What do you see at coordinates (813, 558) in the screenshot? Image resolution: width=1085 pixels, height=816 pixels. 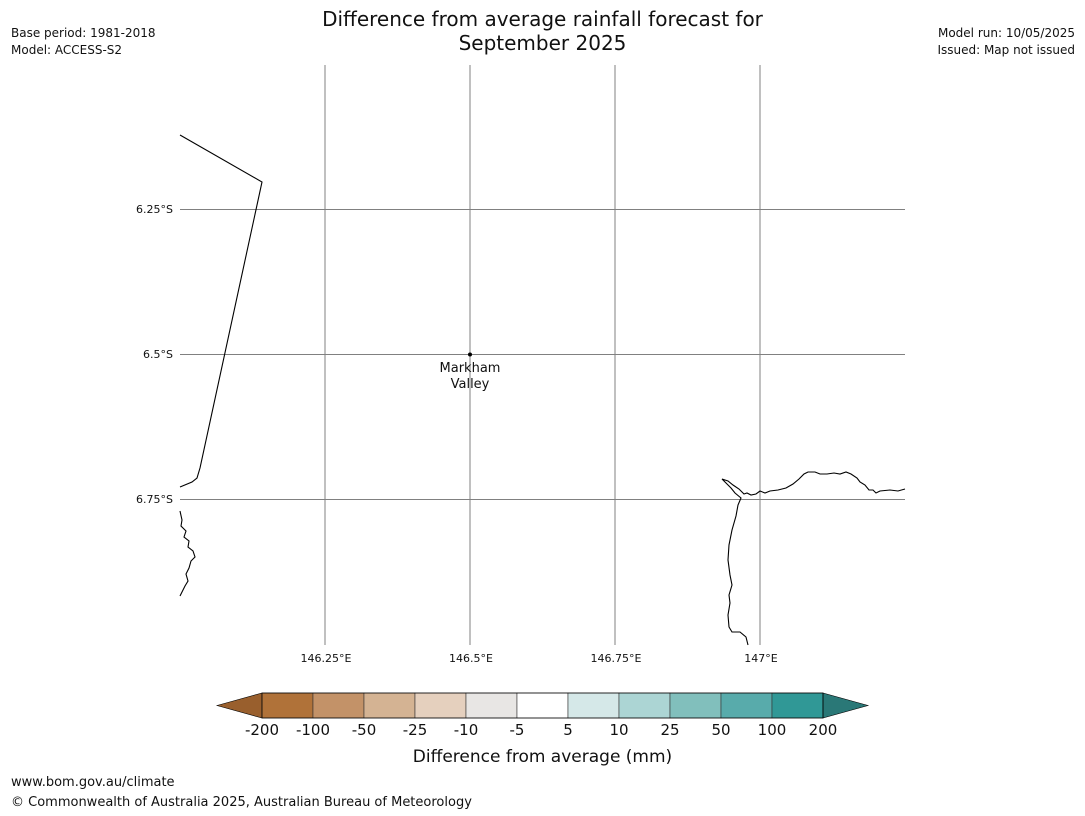 I see `coastline-east` at bounding box center [813, 558].